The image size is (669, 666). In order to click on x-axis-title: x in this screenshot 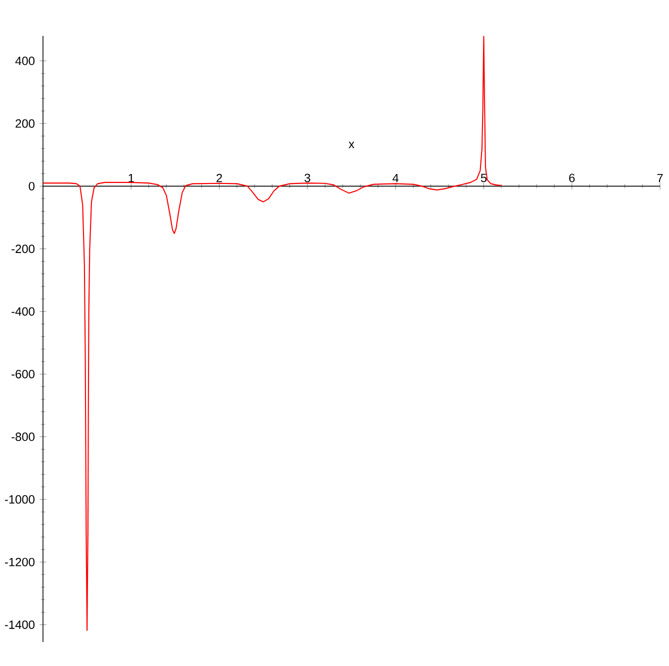, I will do `click(351, 145)`.